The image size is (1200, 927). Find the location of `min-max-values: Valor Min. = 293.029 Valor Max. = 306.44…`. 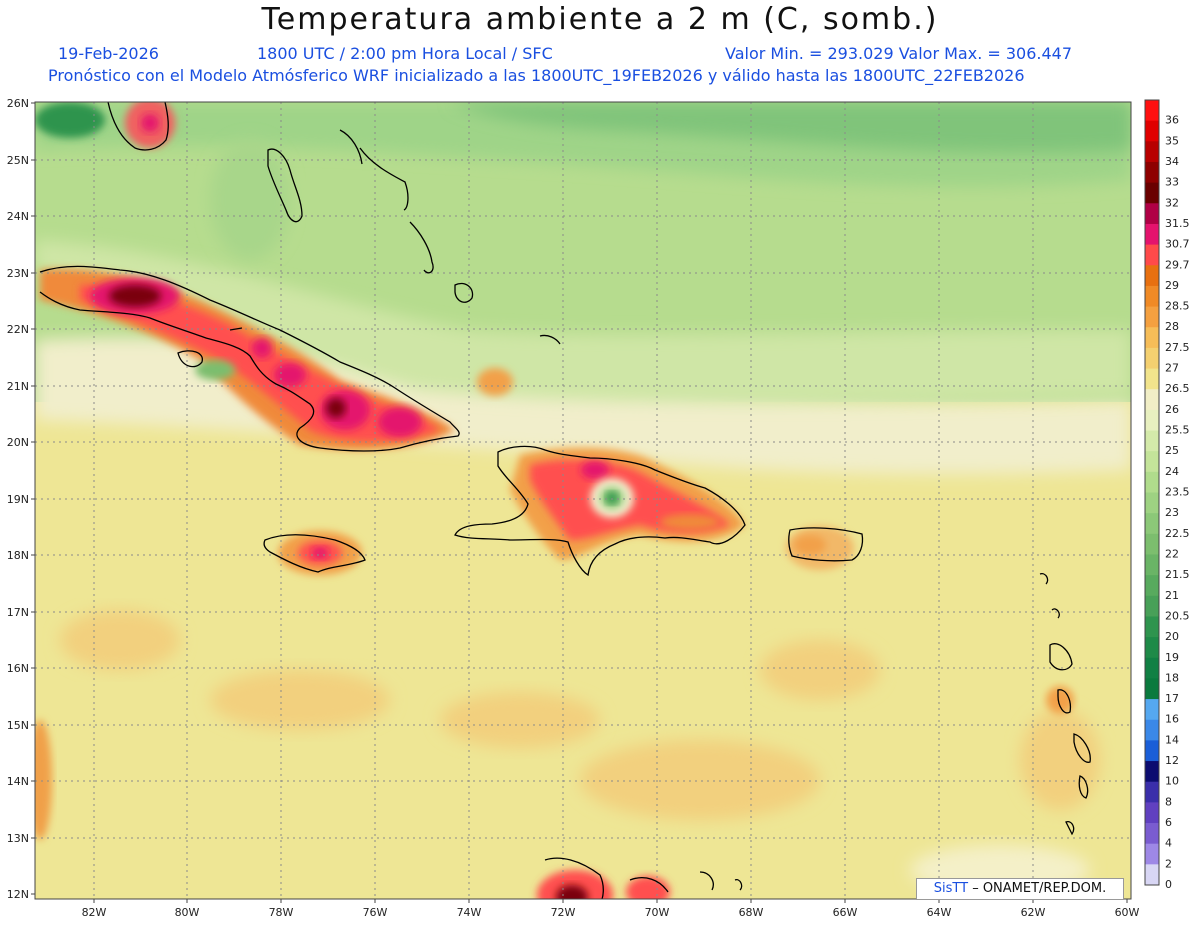

min-max-values: Valor Min. = 293.029 Valor Max. = 306.44… is located at coordinates (899, 53).